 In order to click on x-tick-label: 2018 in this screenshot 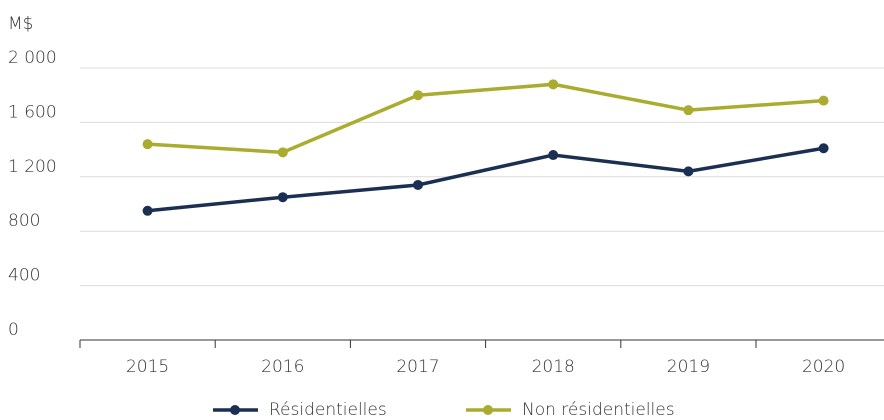, I will do `click(553, 367)`.